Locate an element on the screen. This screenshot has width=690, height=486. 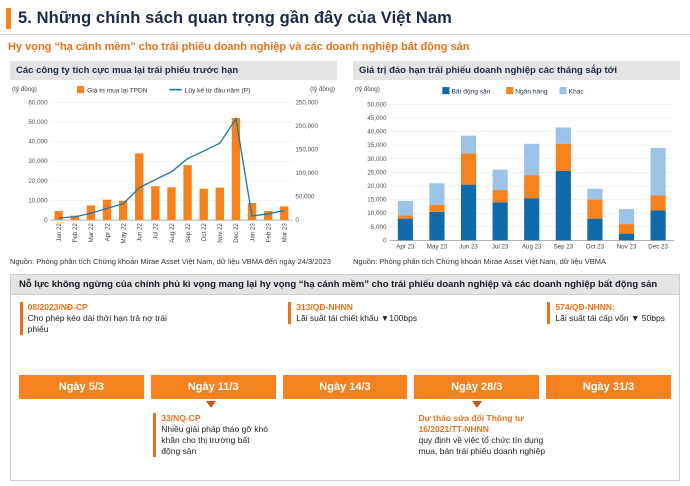
svg-text: 150,000 is located at coordinates (306, 149).